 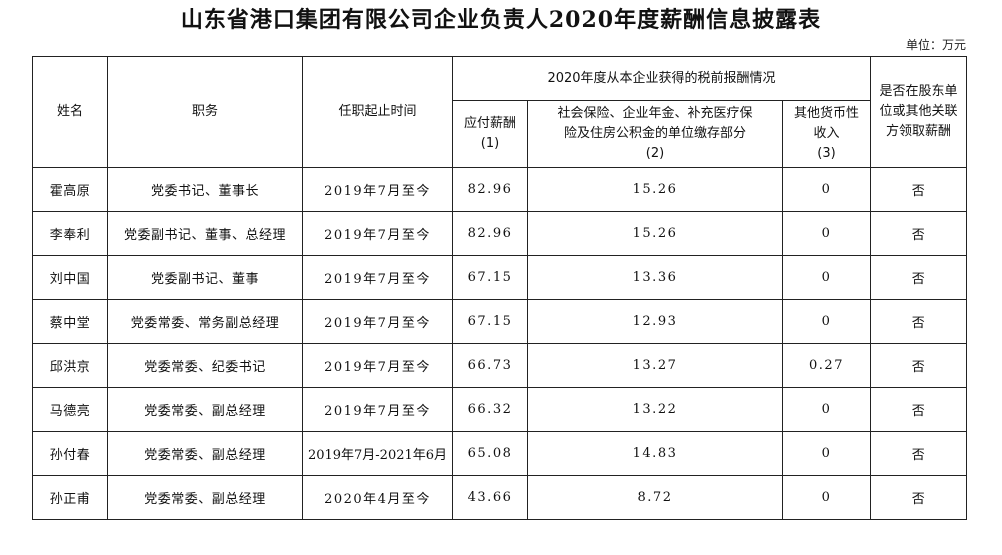 What do you see at coordinates (70, 453) in the screenshot?
I see `cell-name: 孙付春` at bounding box center [70, 453].